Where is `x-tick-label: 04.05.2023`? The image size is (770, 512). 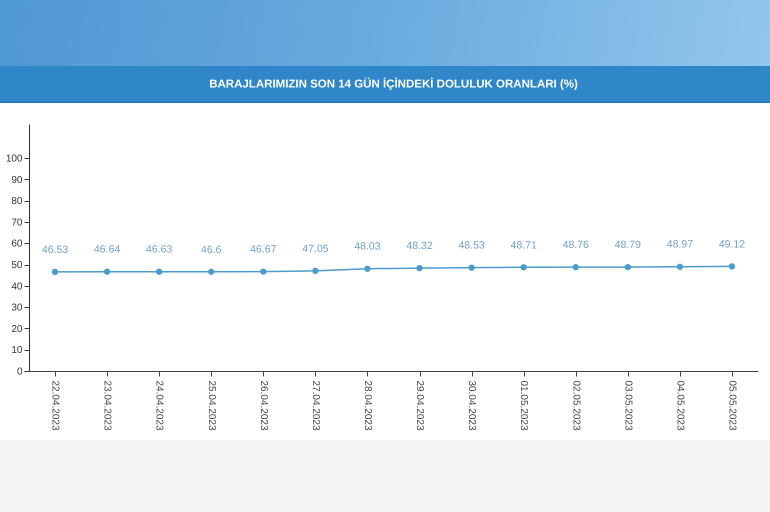 x-tick-label: 04.05.2023 is located at coordinates (680, 405).